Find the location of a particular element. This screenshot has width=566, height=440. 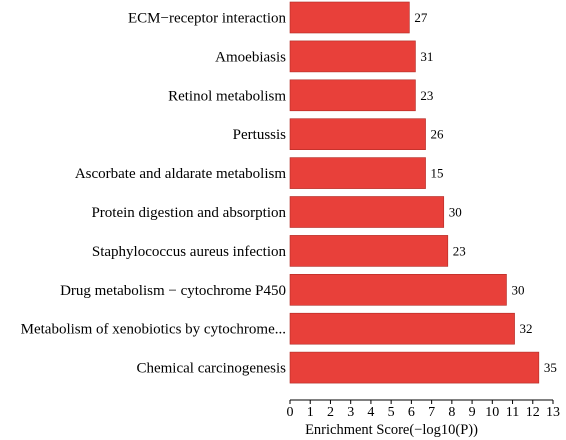

x-axis-title: Enrichment Score(−log10(P)) is located at coordinates (391, 430).